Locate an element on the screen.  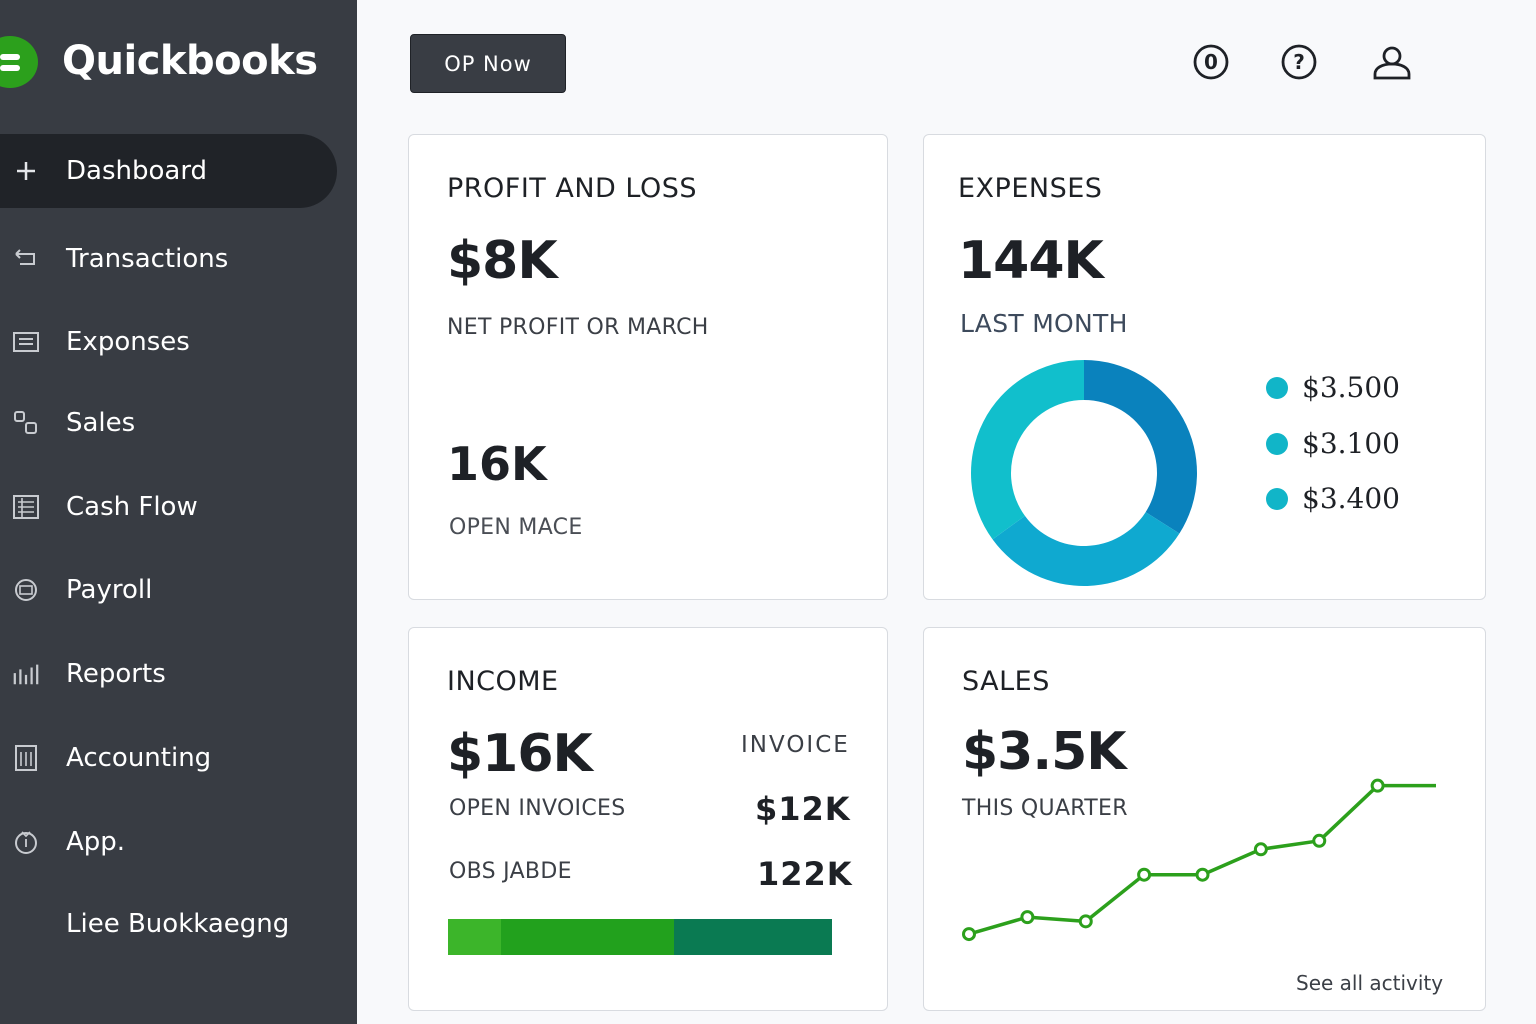
sidebar-item-transactions: Transactions is located at coordinates (168, 259).